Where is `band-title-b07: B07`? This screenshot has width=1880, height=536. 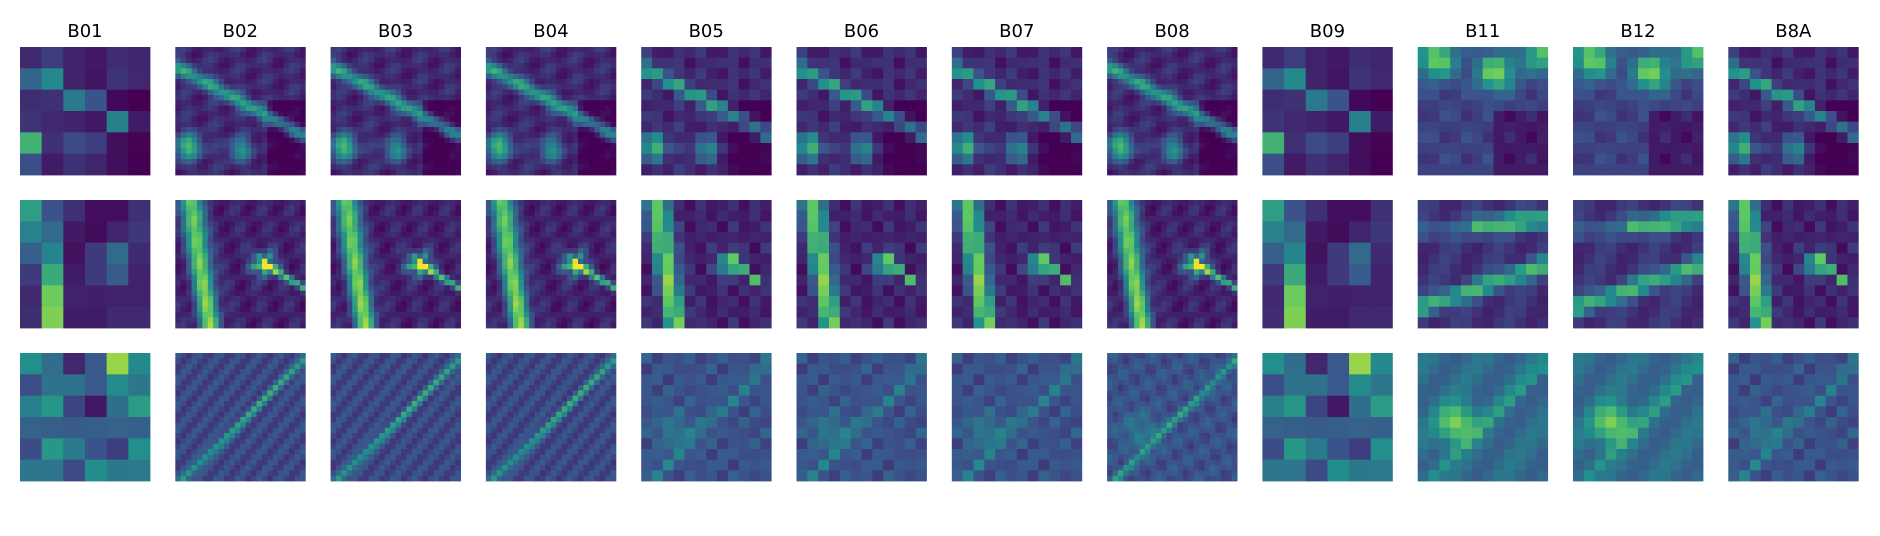
band-title-b07: B07 is located at coordinates (1016, 31).